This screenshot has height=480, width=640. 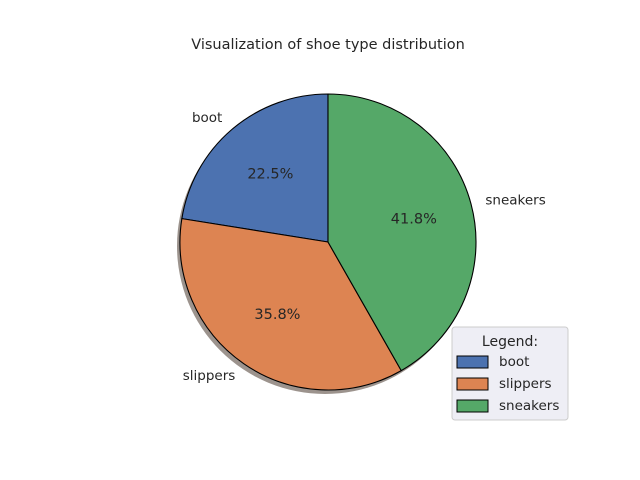 I want to click on legend-swatch-boot, so click(x=472, y=362).